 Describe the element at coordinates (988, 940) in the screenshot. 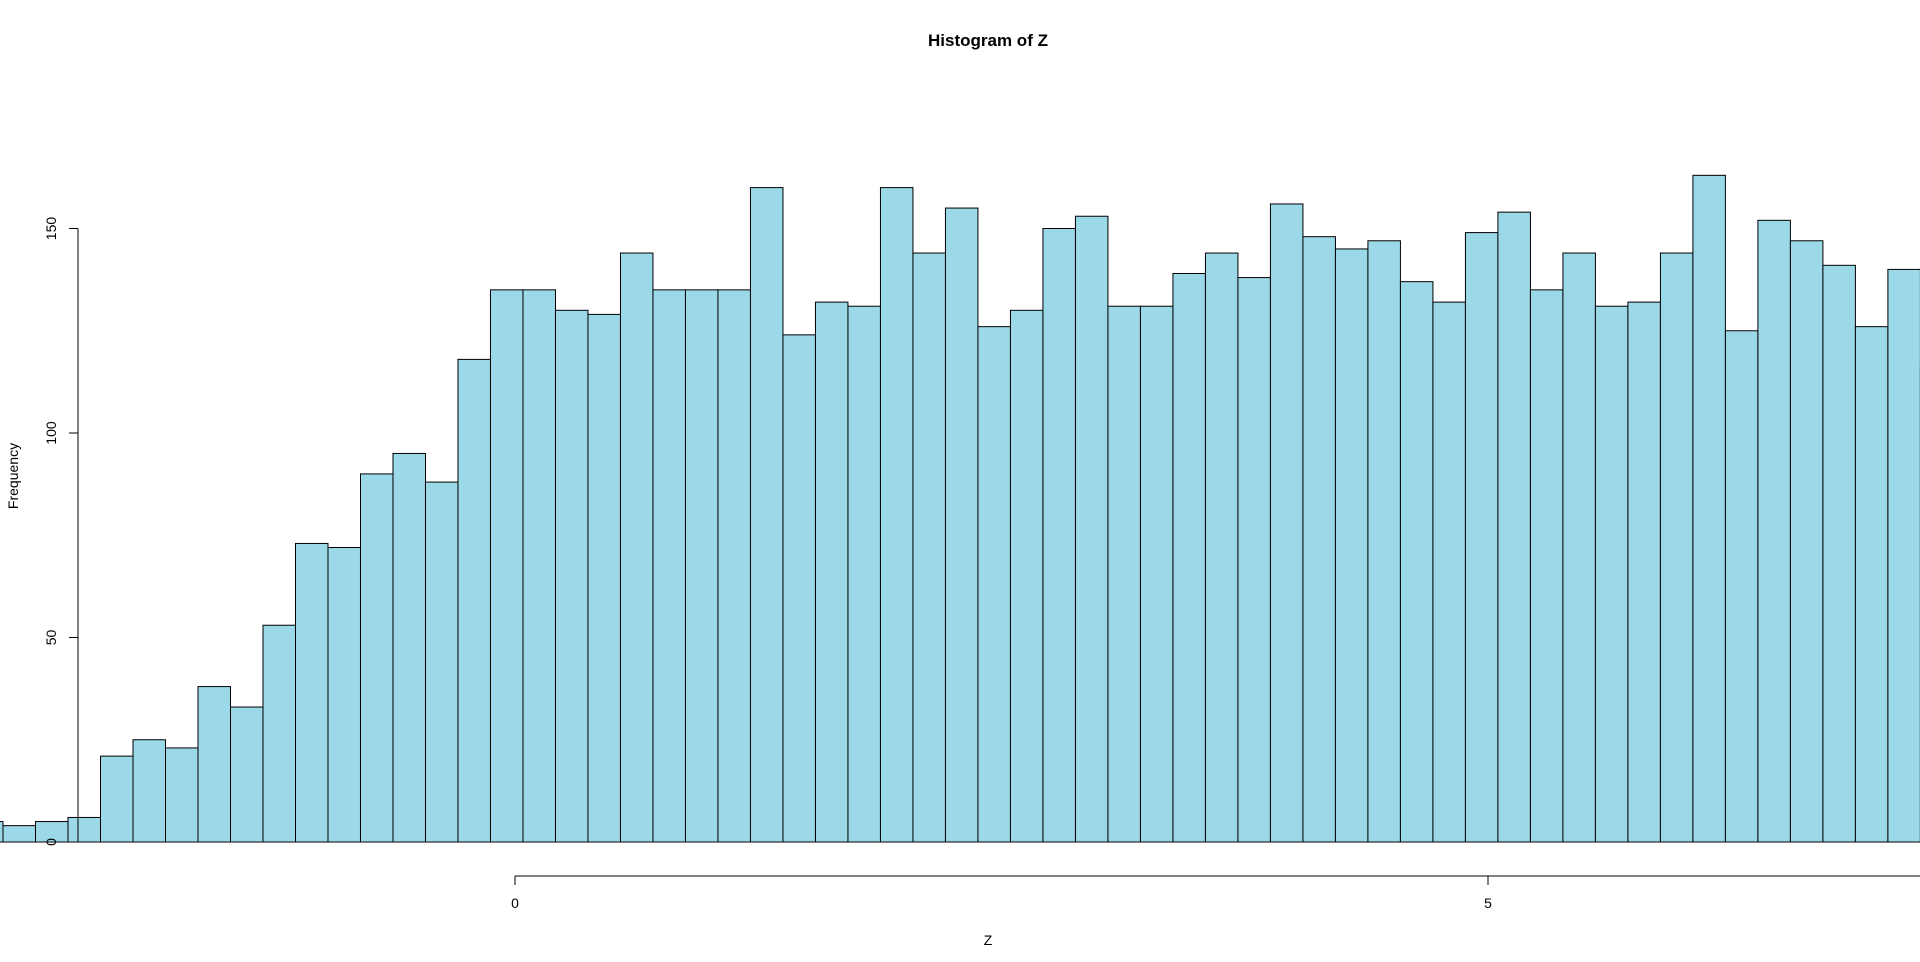

I see `x-axis-label: Z` at that location.